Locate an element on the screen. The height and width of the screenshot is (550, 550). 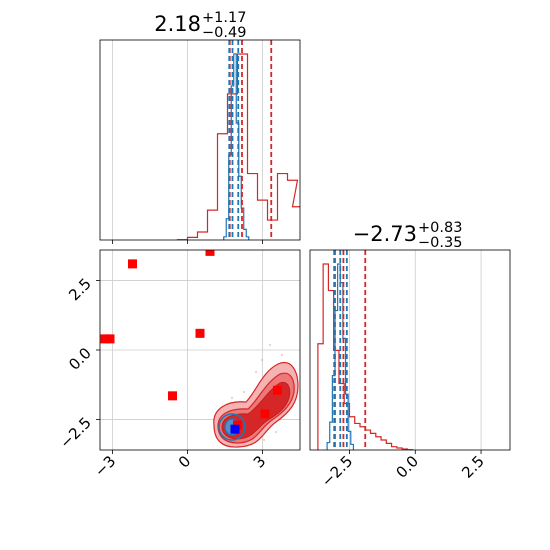
y-tick-label: 0.0 is located at coordinates (80, 359).